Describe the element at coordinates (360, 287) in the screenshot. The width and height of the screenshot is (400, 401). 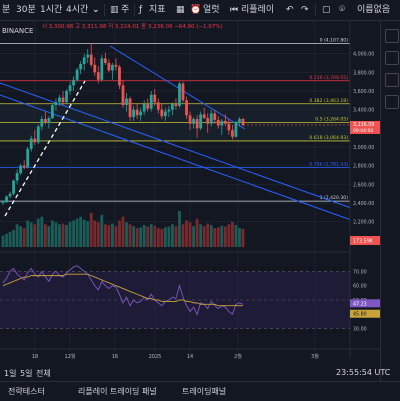
I see `rsi-tick: 60.00` at that location.